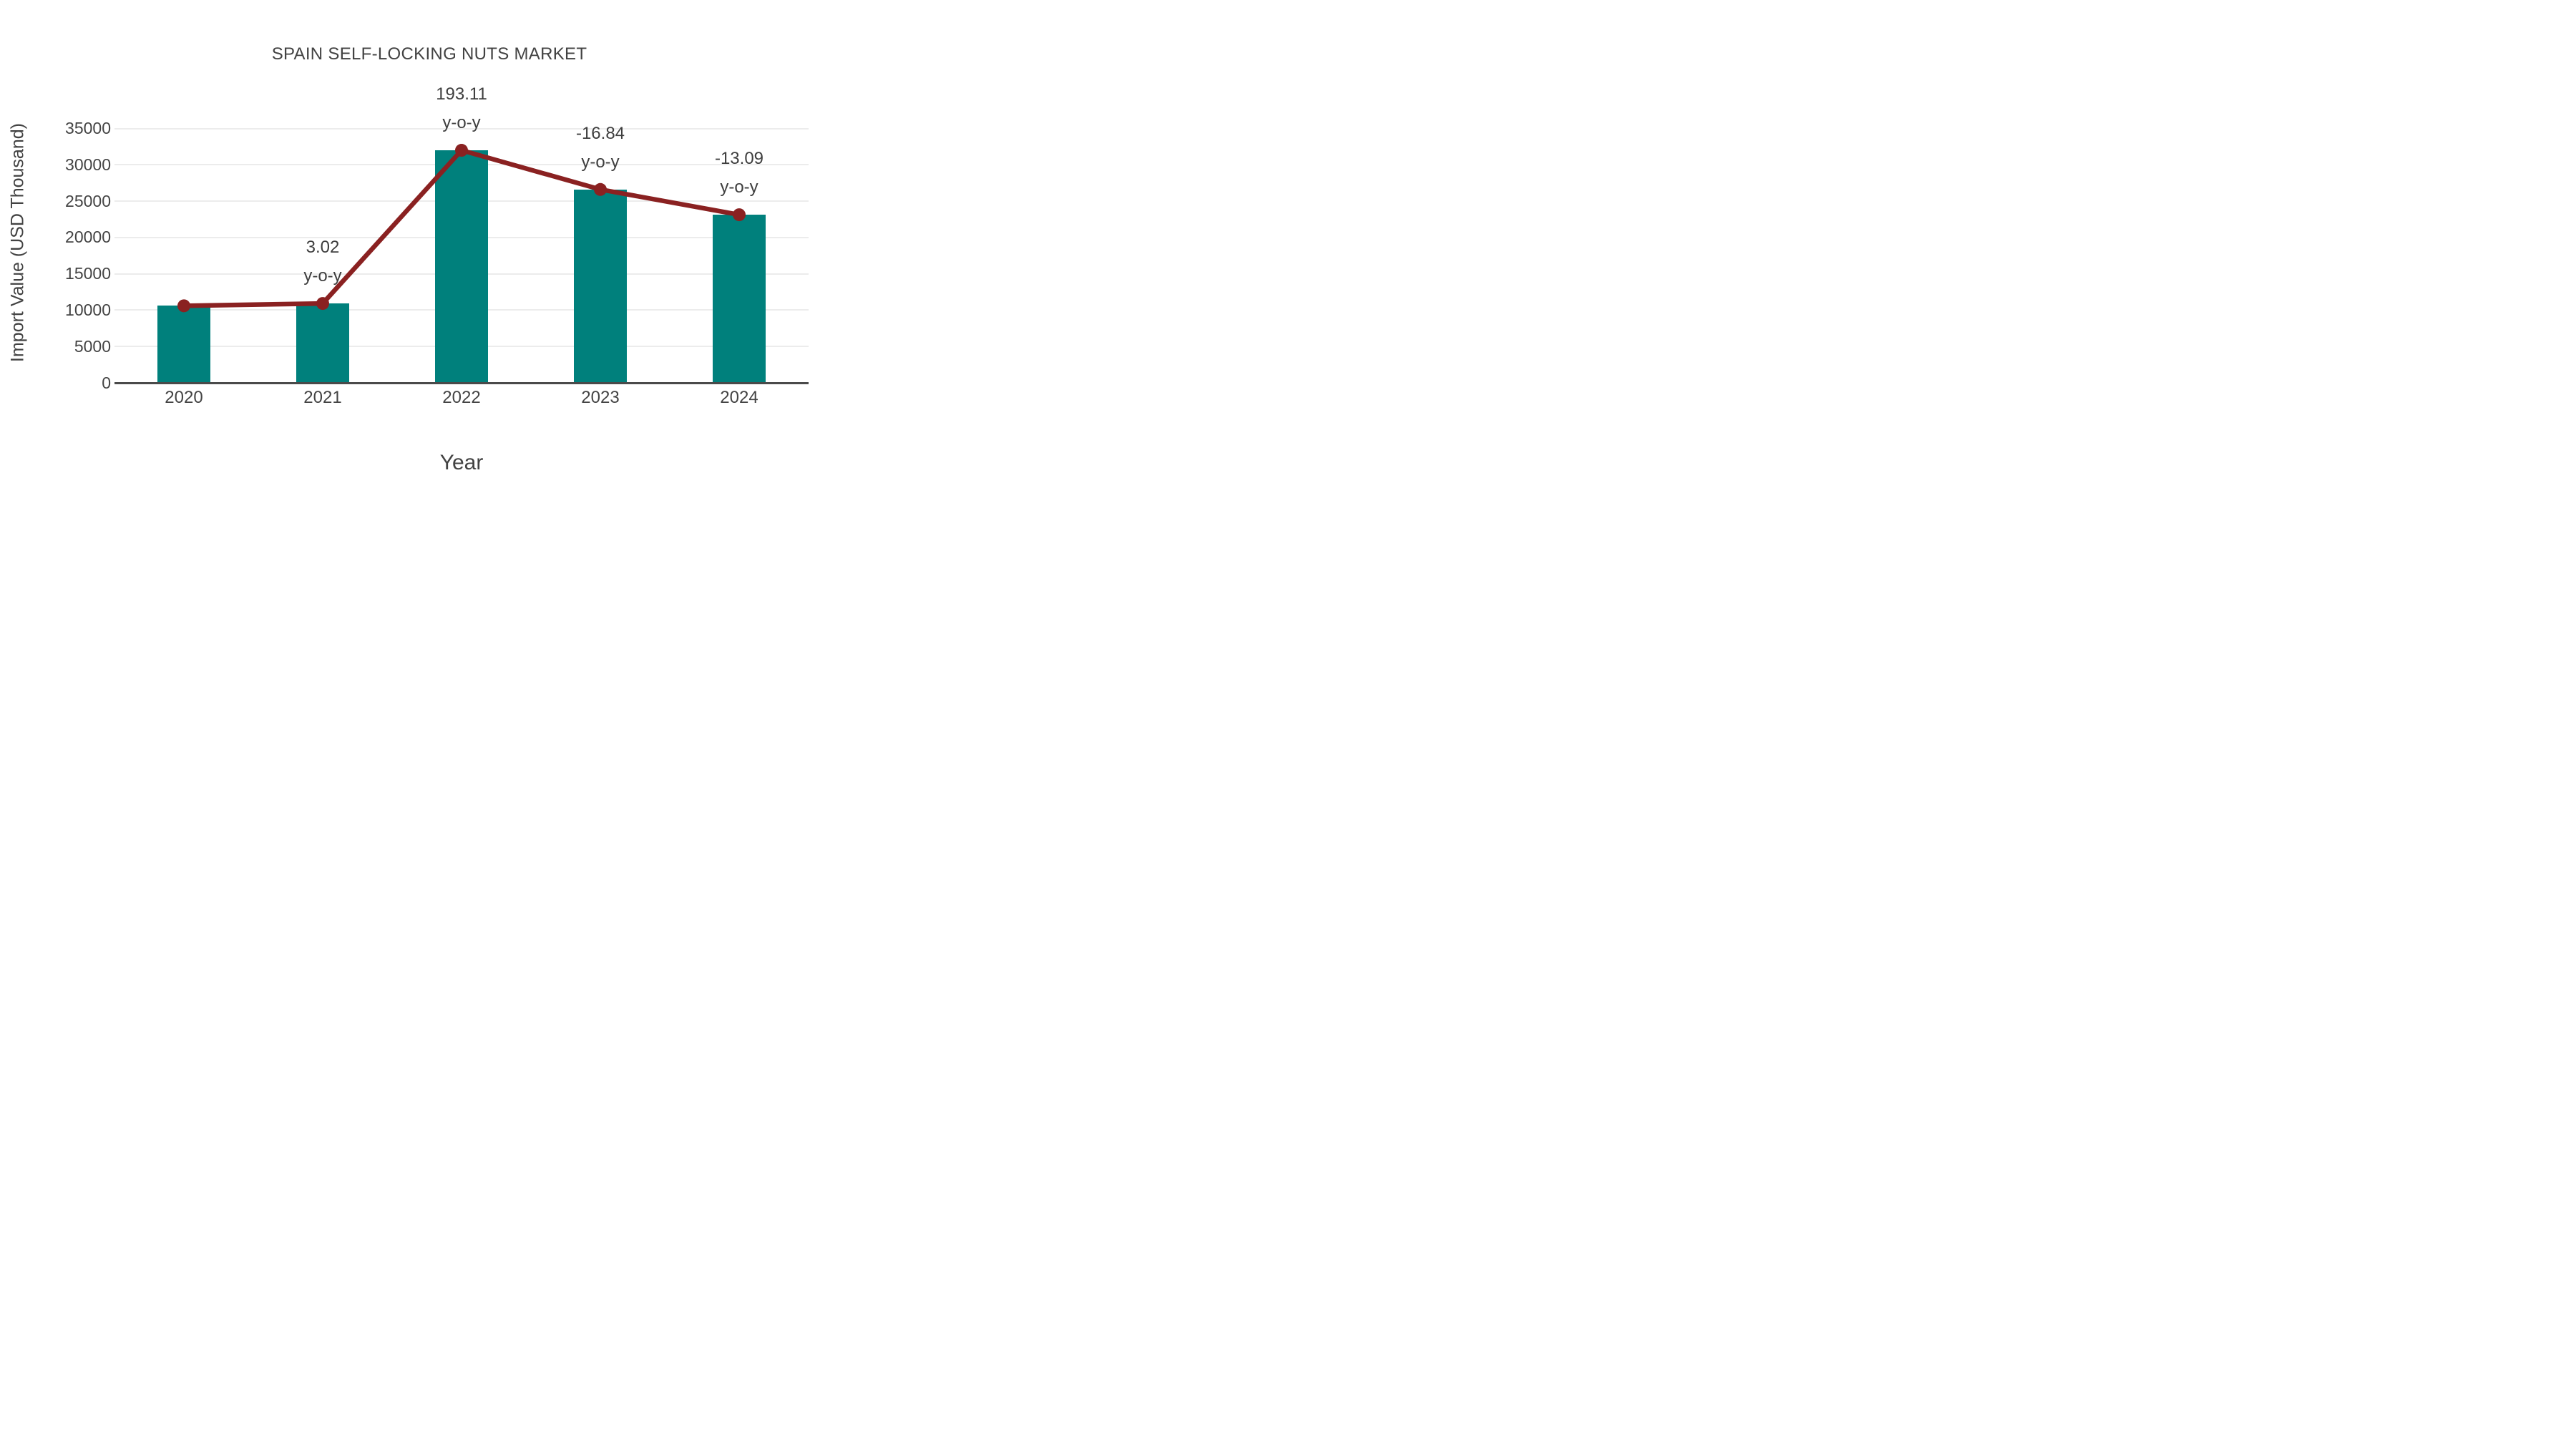 This screenshot has height=1449, width=2576. Describe the element at coordinates (322, 276) in the screenshot. I see `annotation-2021-line-2: y-o-y` at that location.